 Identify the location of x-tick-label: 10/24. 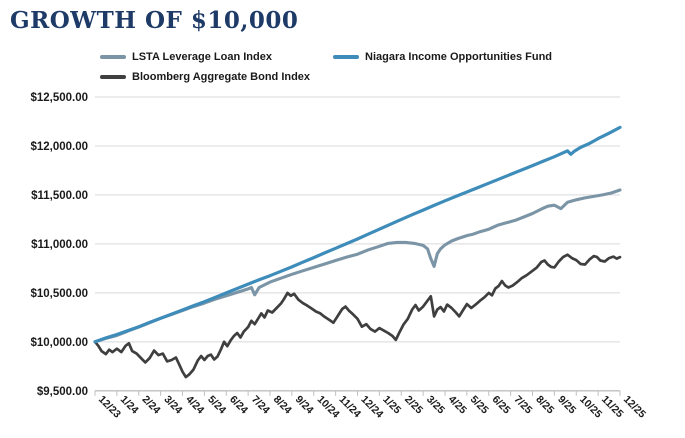
(328, 406).